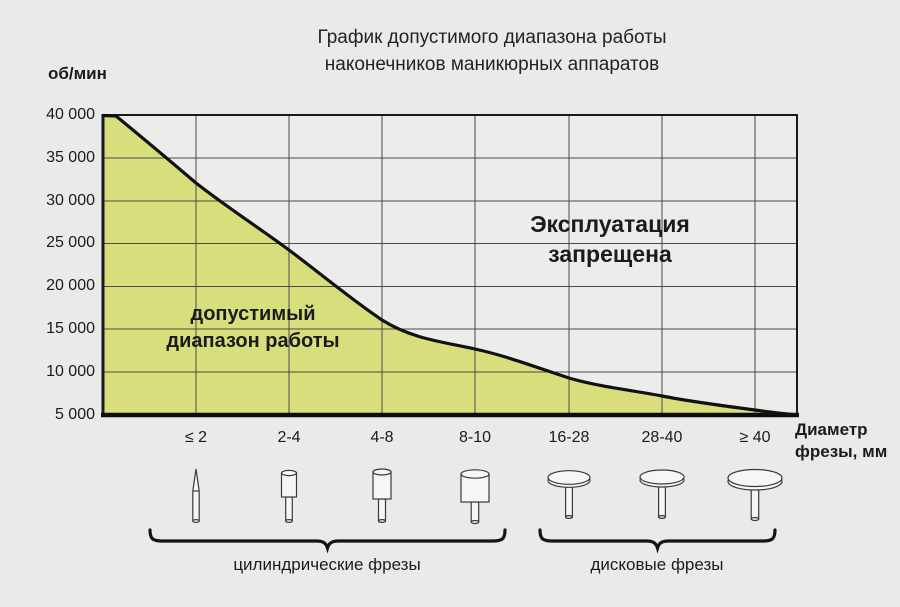 Image resolution: width=900 pixels, height=607 pixels. What do you see at coordinates (382, 437) in the screenshot?
I see `x-cat-4-8: 4-8` at bounding box center [382, 437].